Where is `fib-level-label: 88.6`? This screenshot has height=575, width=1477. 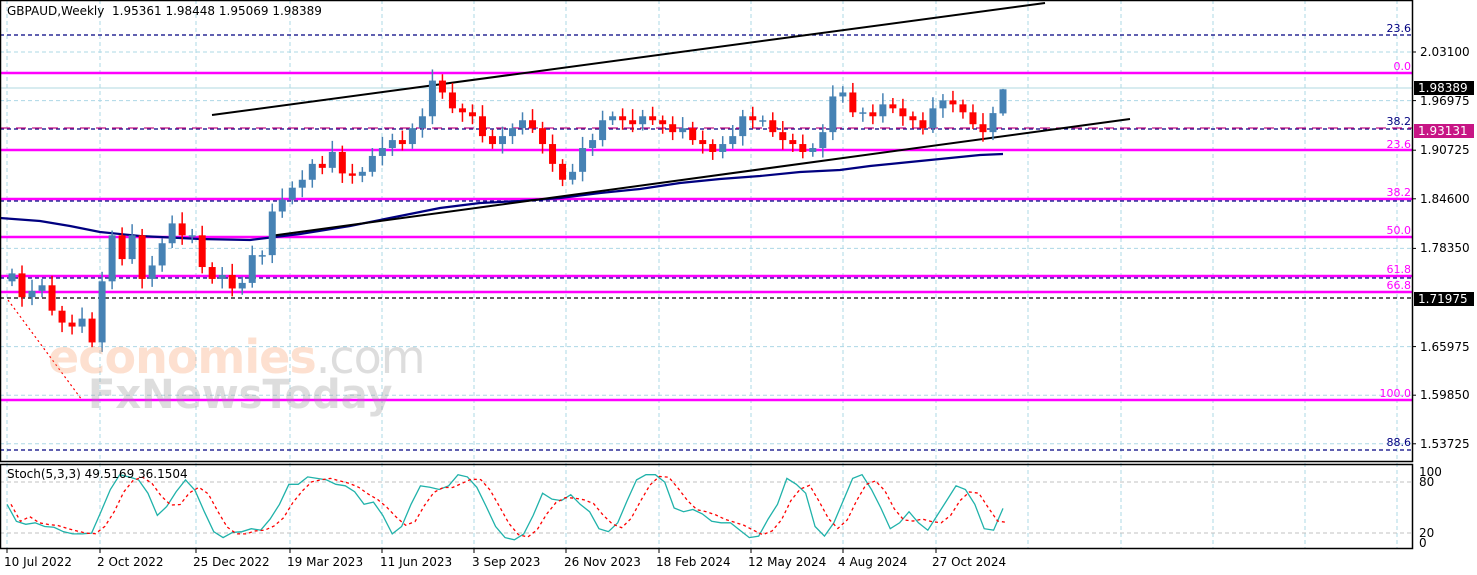 fib-level-label: 88.6 is located at coordinates (1399, 442).